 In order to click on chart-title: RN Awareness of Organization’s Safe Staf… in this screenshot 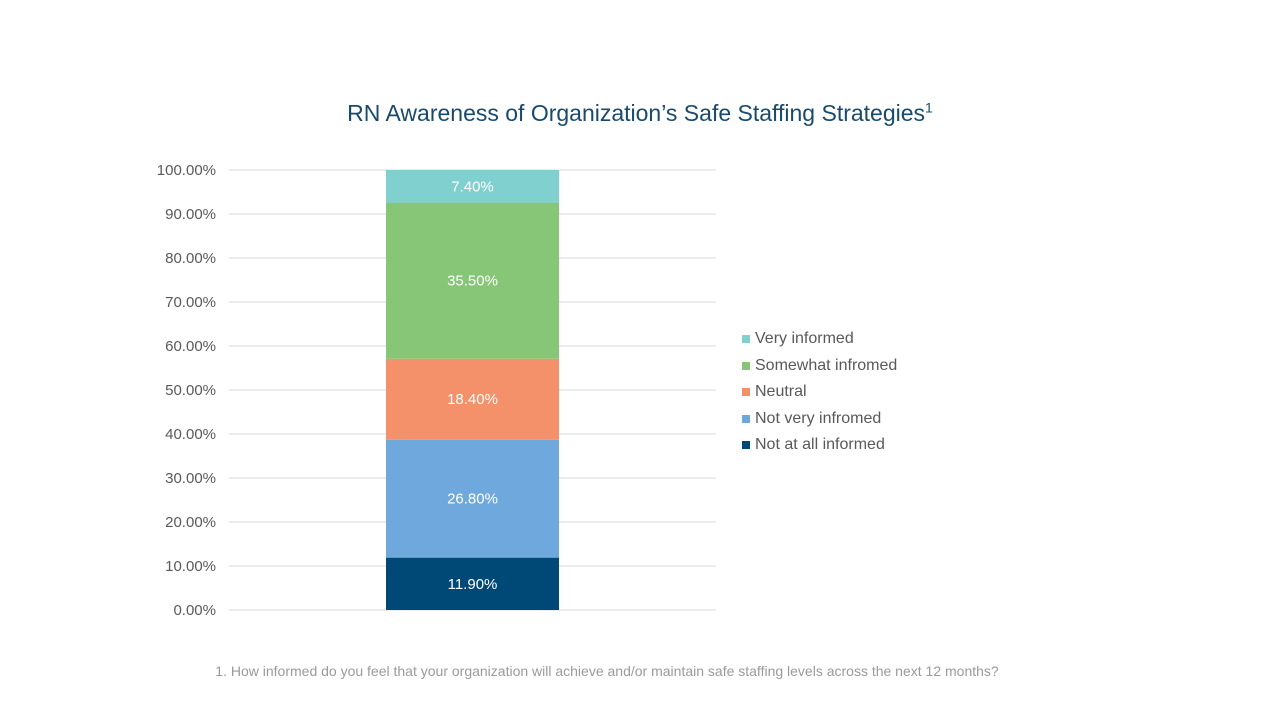, I will do `click(640, 113)`.